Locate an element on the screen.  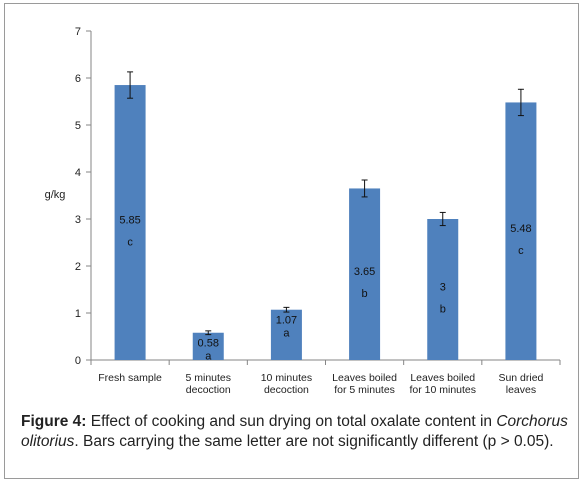
x-tick-label: Sun dried is located at coordinates (520, 378).